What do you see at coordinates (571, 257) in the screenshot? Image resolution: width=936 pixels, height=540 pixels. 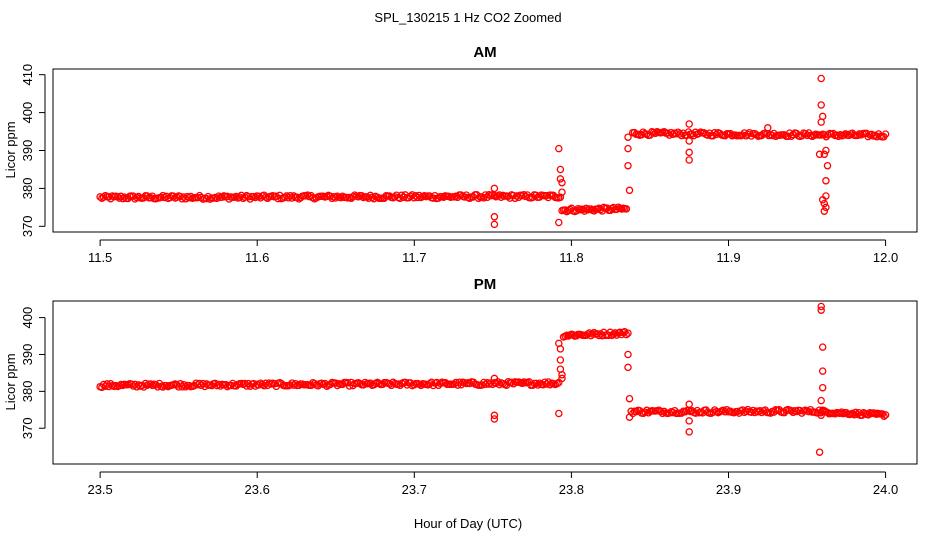 I see `am-x-tick-label-3: 11.8` at bounding box center [571, 257].